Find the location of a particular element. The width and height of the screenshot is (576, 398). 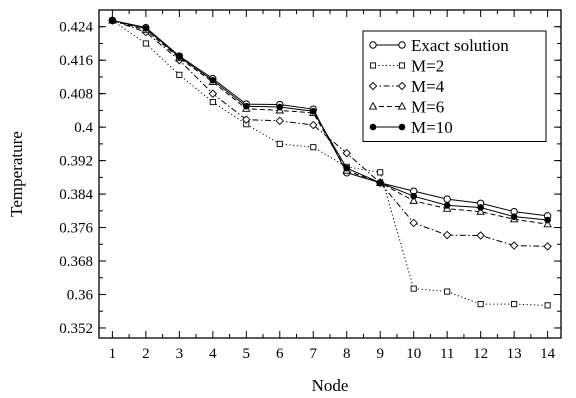

x-tick-label: 7 is located at coordinates (314, 354).